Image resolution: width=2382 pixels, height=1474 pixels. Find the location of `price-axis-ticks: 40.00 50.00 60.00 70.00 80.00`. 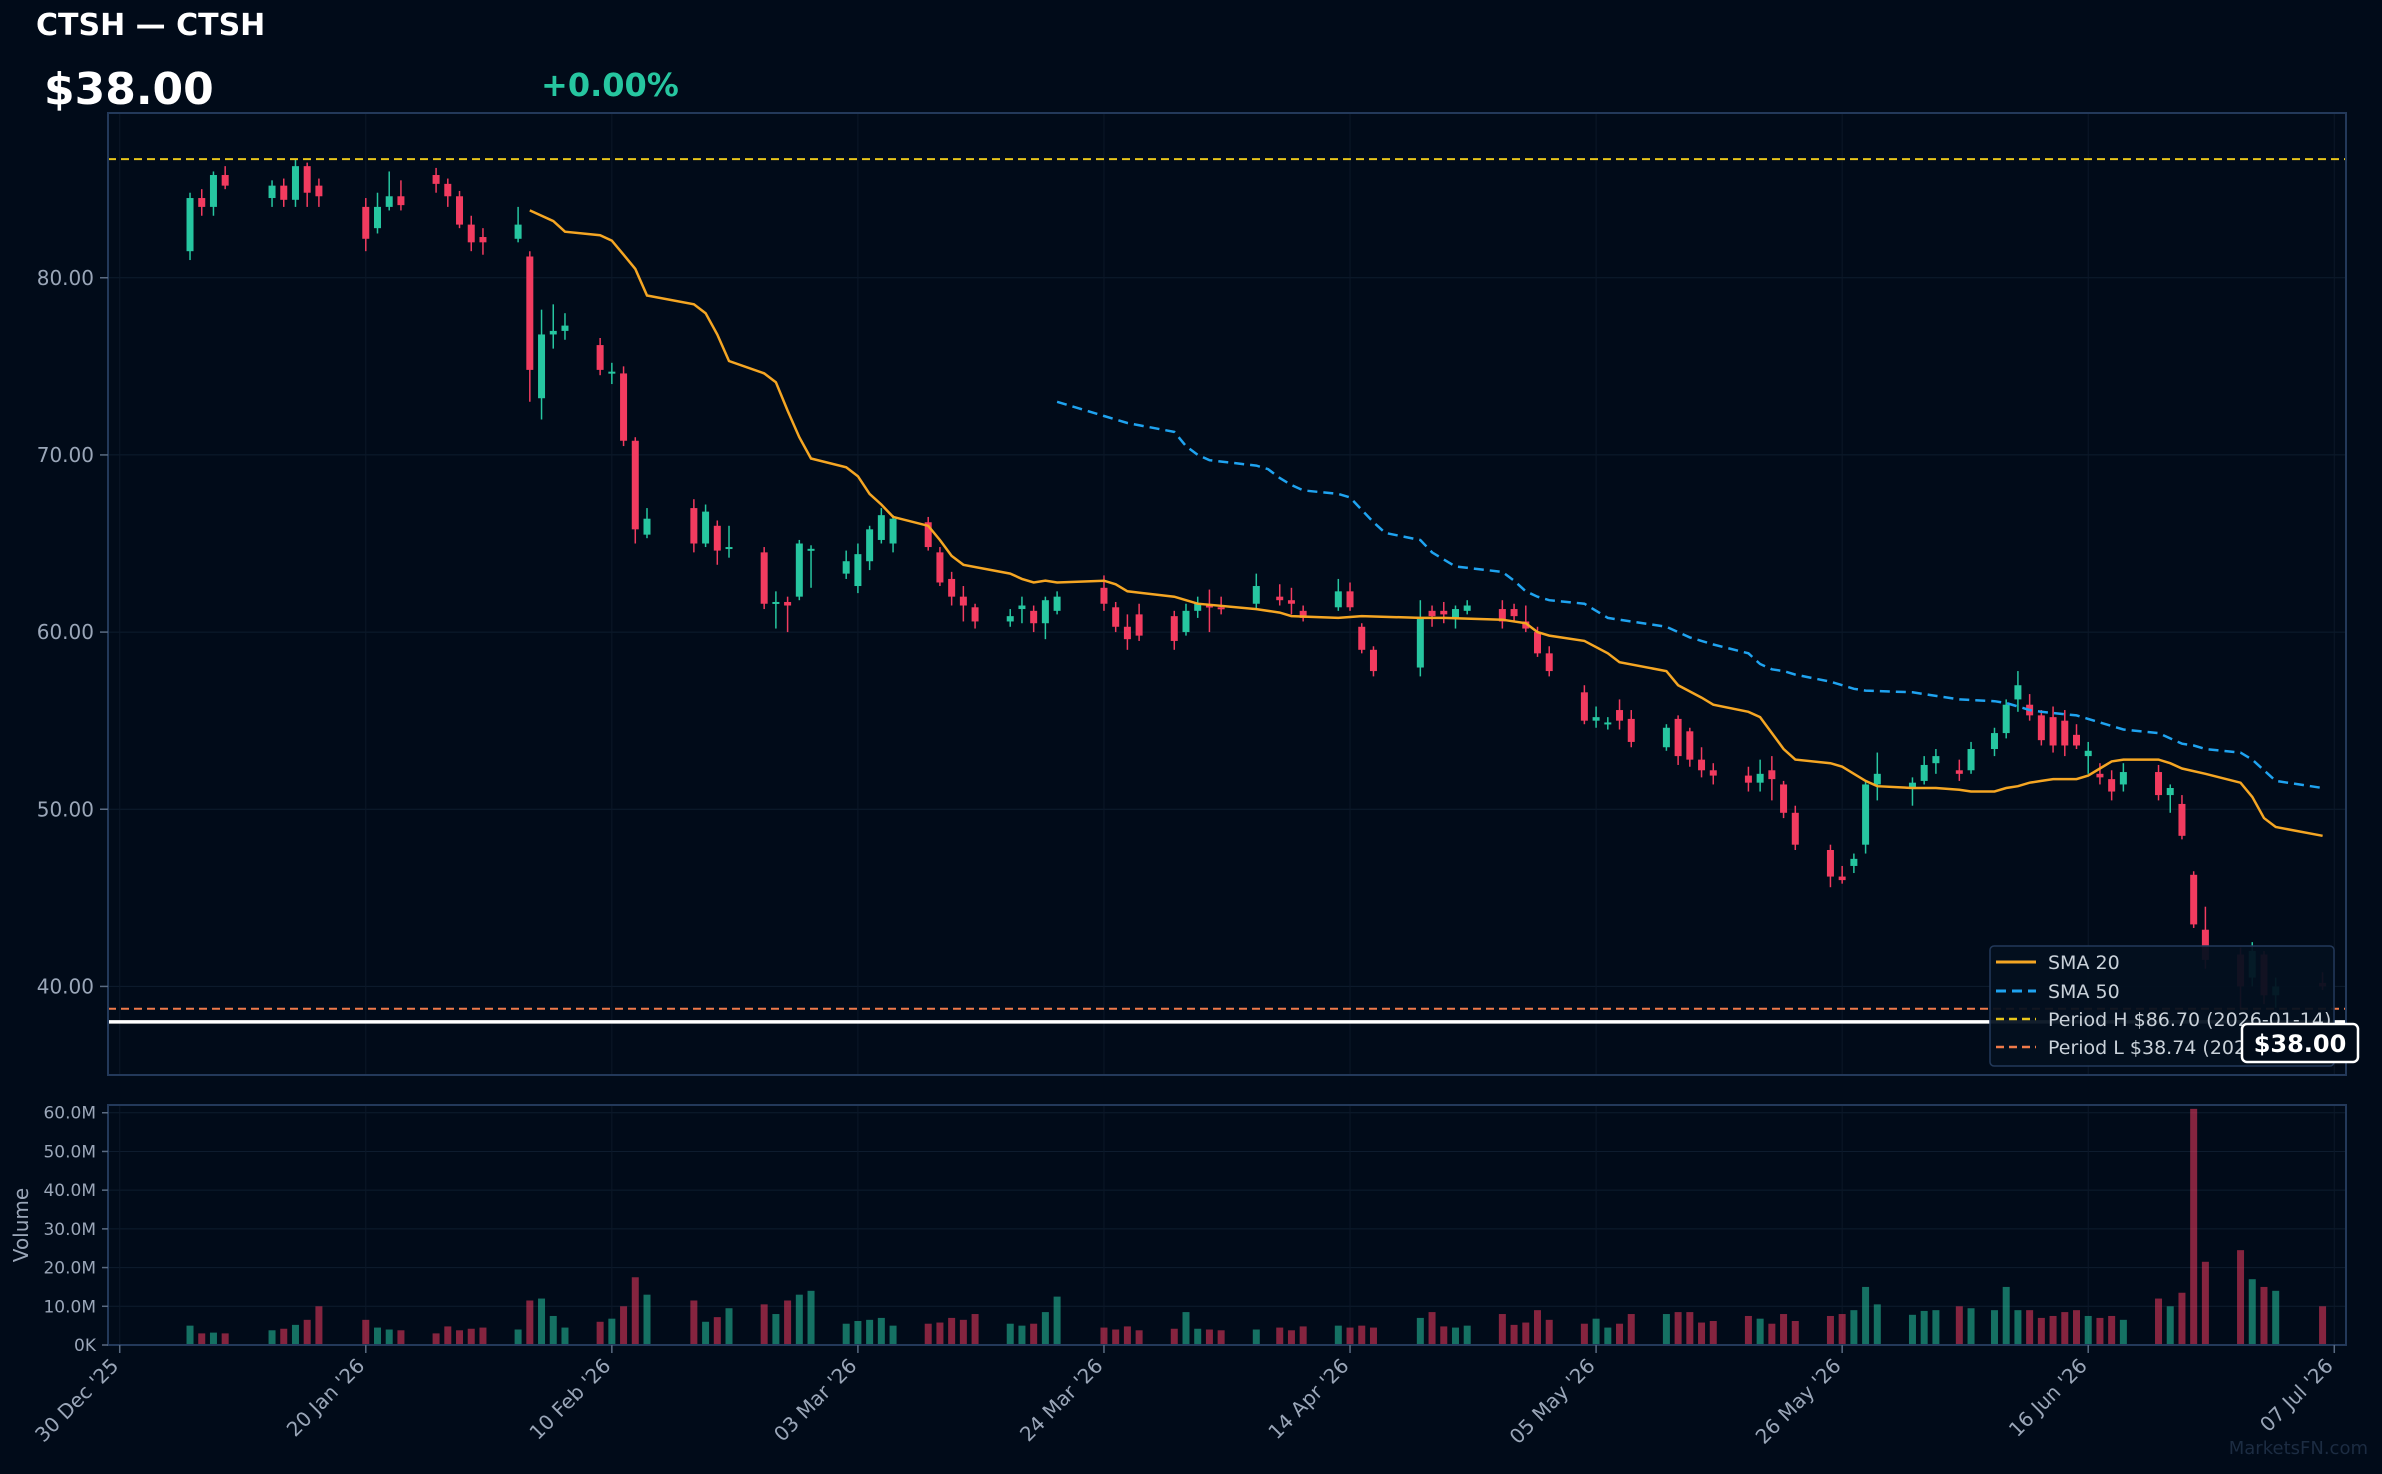

price-axis-ticks: 40.00 50.00 60.00 70.00 80.00 is located at coordinates (72, 632).